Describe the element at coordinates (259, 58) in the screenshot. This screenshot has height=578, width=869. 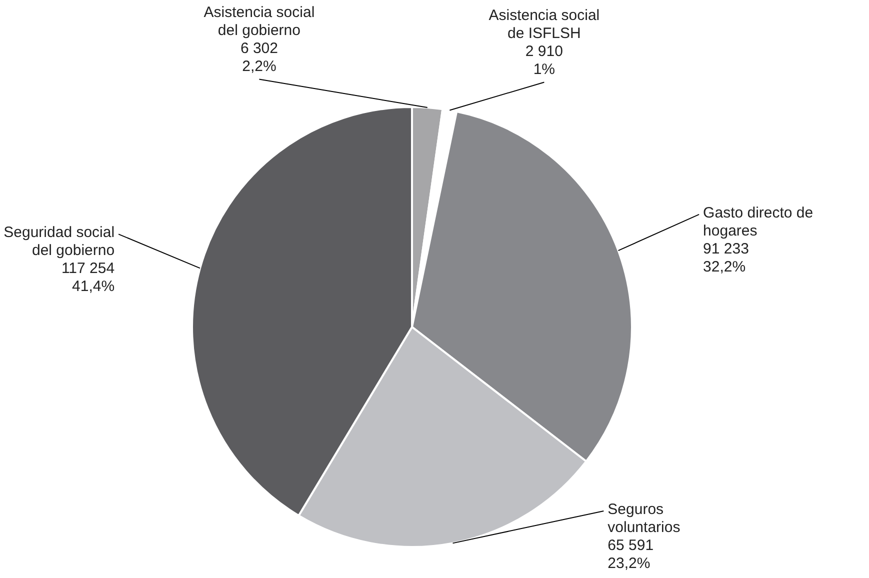
I see `data-label: 6 302 2,2%` at that location.